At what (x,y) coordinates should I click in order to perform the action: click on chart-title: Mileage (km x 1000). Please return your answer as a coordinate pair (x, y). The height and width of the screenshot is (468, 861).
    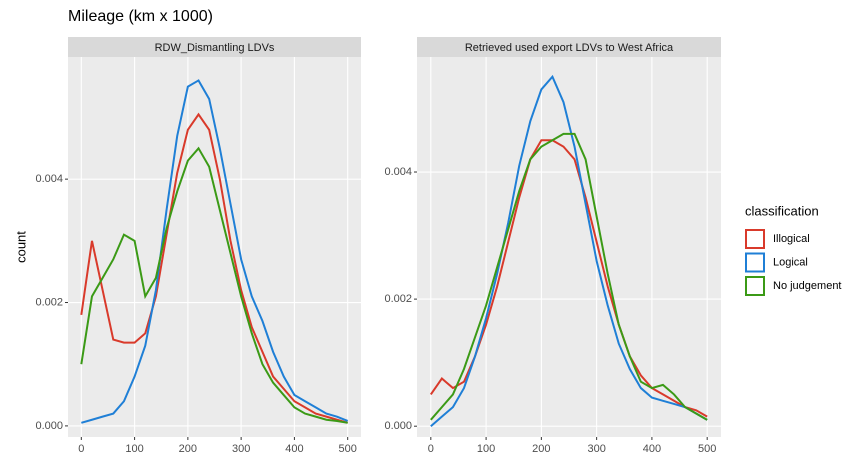
    Looking at the image, I should click on (140, 16).